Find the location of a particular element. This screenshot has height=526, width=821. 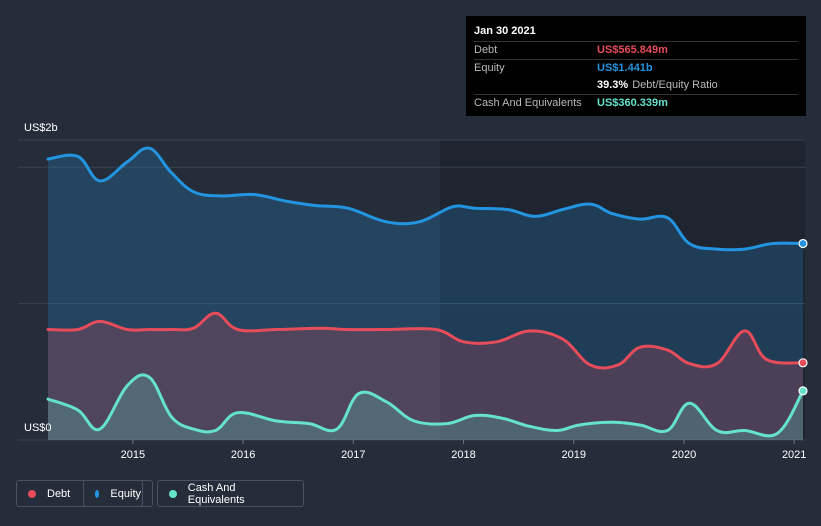

equity-dot-icon is located at coordinates (97, 493).